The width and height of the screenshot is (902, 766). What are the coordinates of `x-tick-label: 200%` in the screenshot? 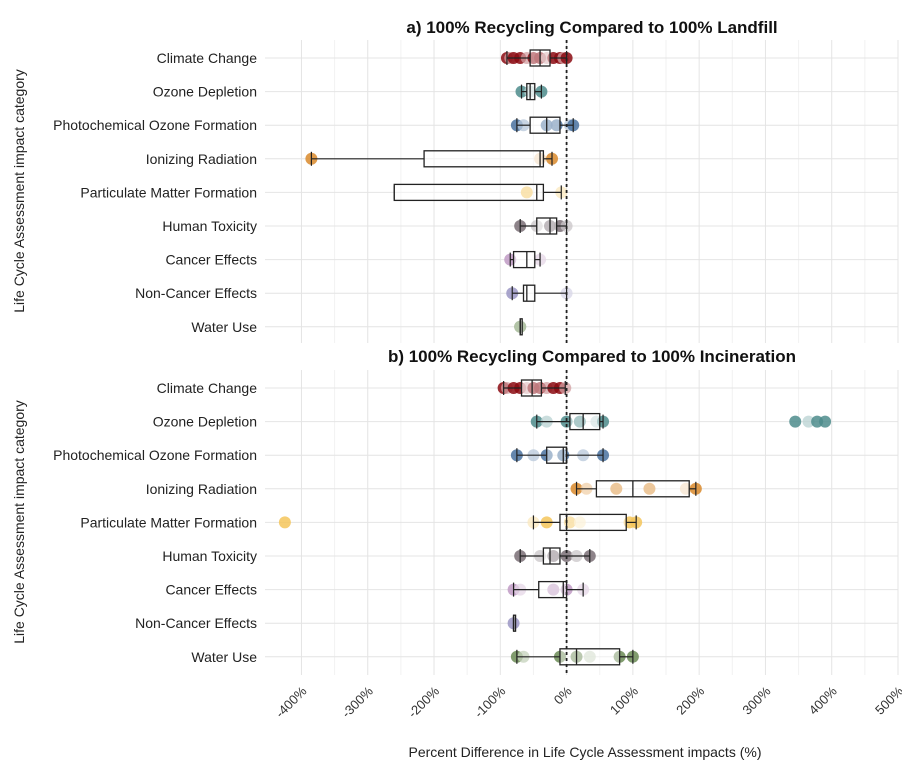 It's located at (690, 700).